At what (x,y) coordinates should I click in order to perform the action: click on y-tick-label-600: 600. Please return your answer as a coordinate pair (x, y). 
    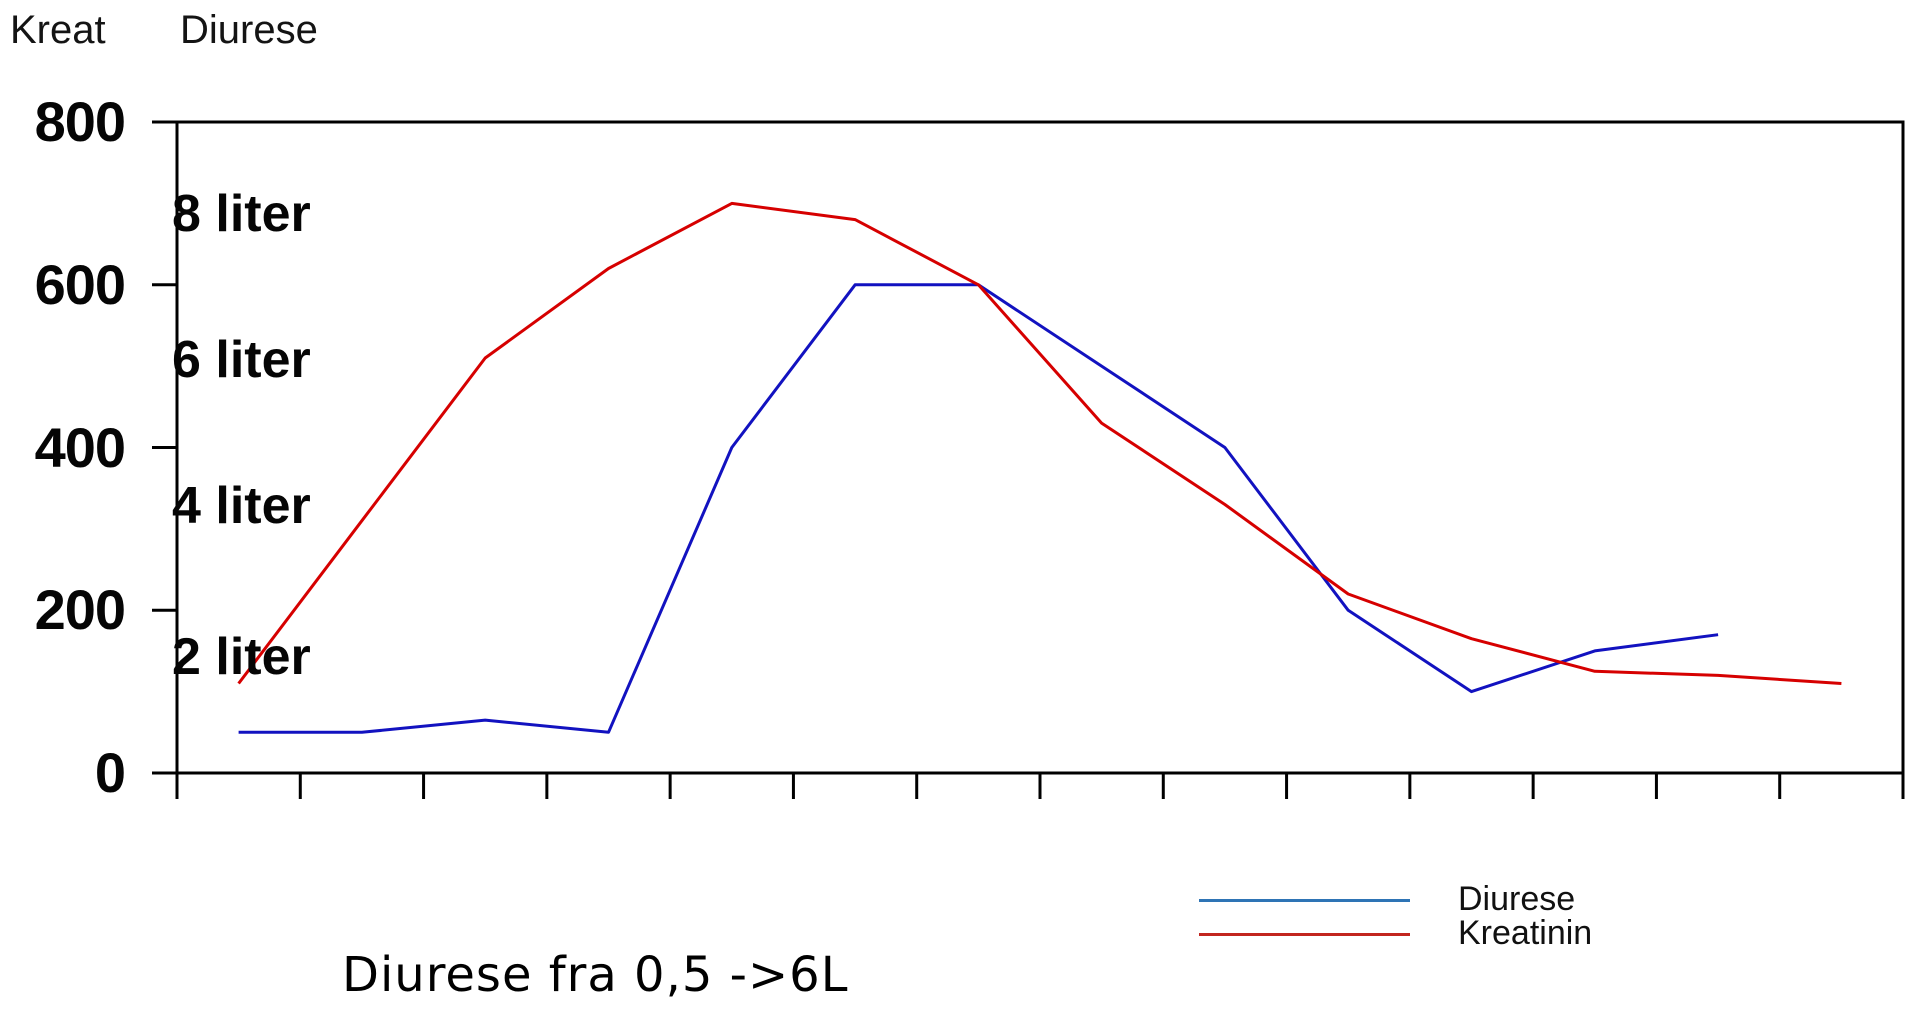
    Looking at the image, I should click on (80, 284).